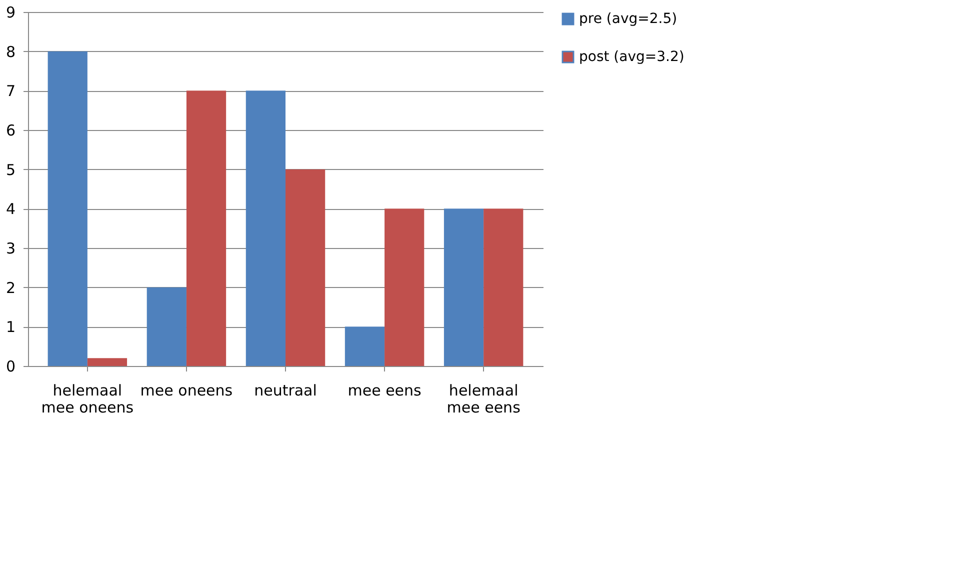 This screenshot has width=963, height=563. Describe the element at coordinates (285, 391) in the screenshot. I see `x-tick-label: neutraal` at that location.